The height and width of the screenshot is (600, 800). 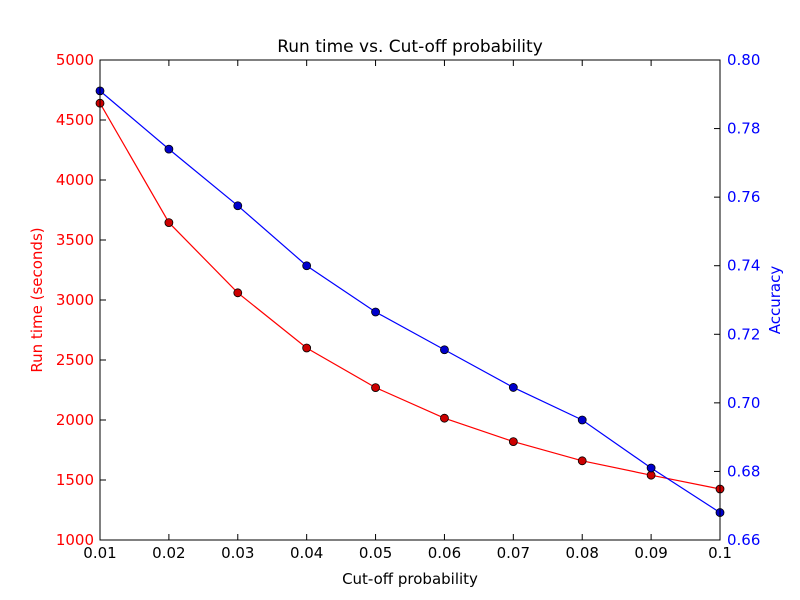 What do you see at coordinates (743, 540) in the screenshot?
I see `y-right-tick-label: 0.66` at bounding box center [743, 540].